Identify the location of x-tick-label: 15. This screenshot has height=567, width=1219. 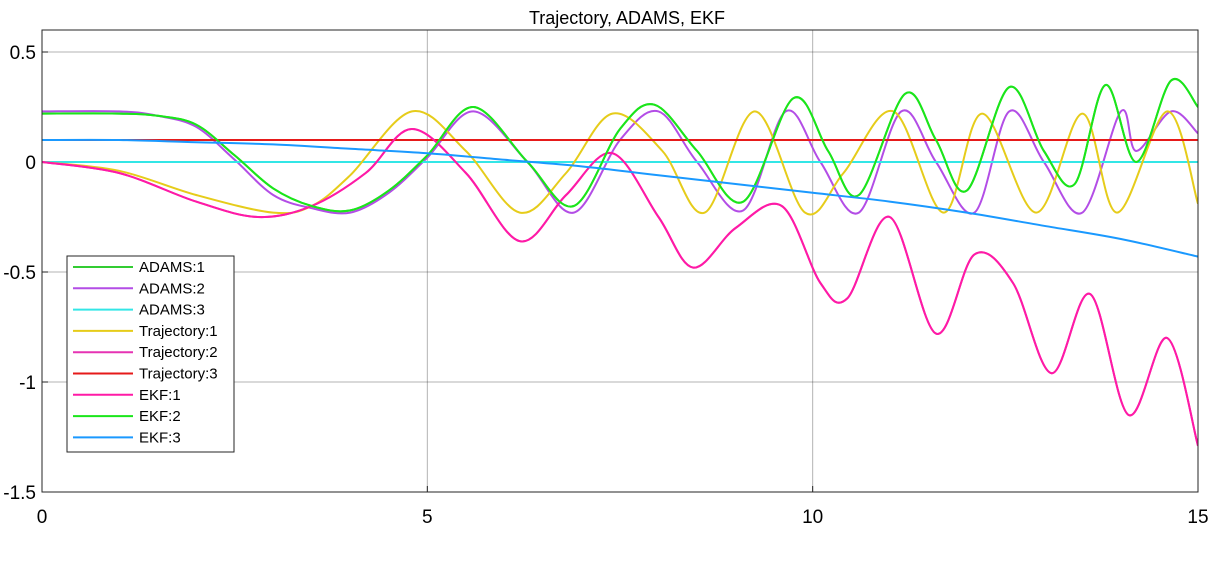
(1197, 517).